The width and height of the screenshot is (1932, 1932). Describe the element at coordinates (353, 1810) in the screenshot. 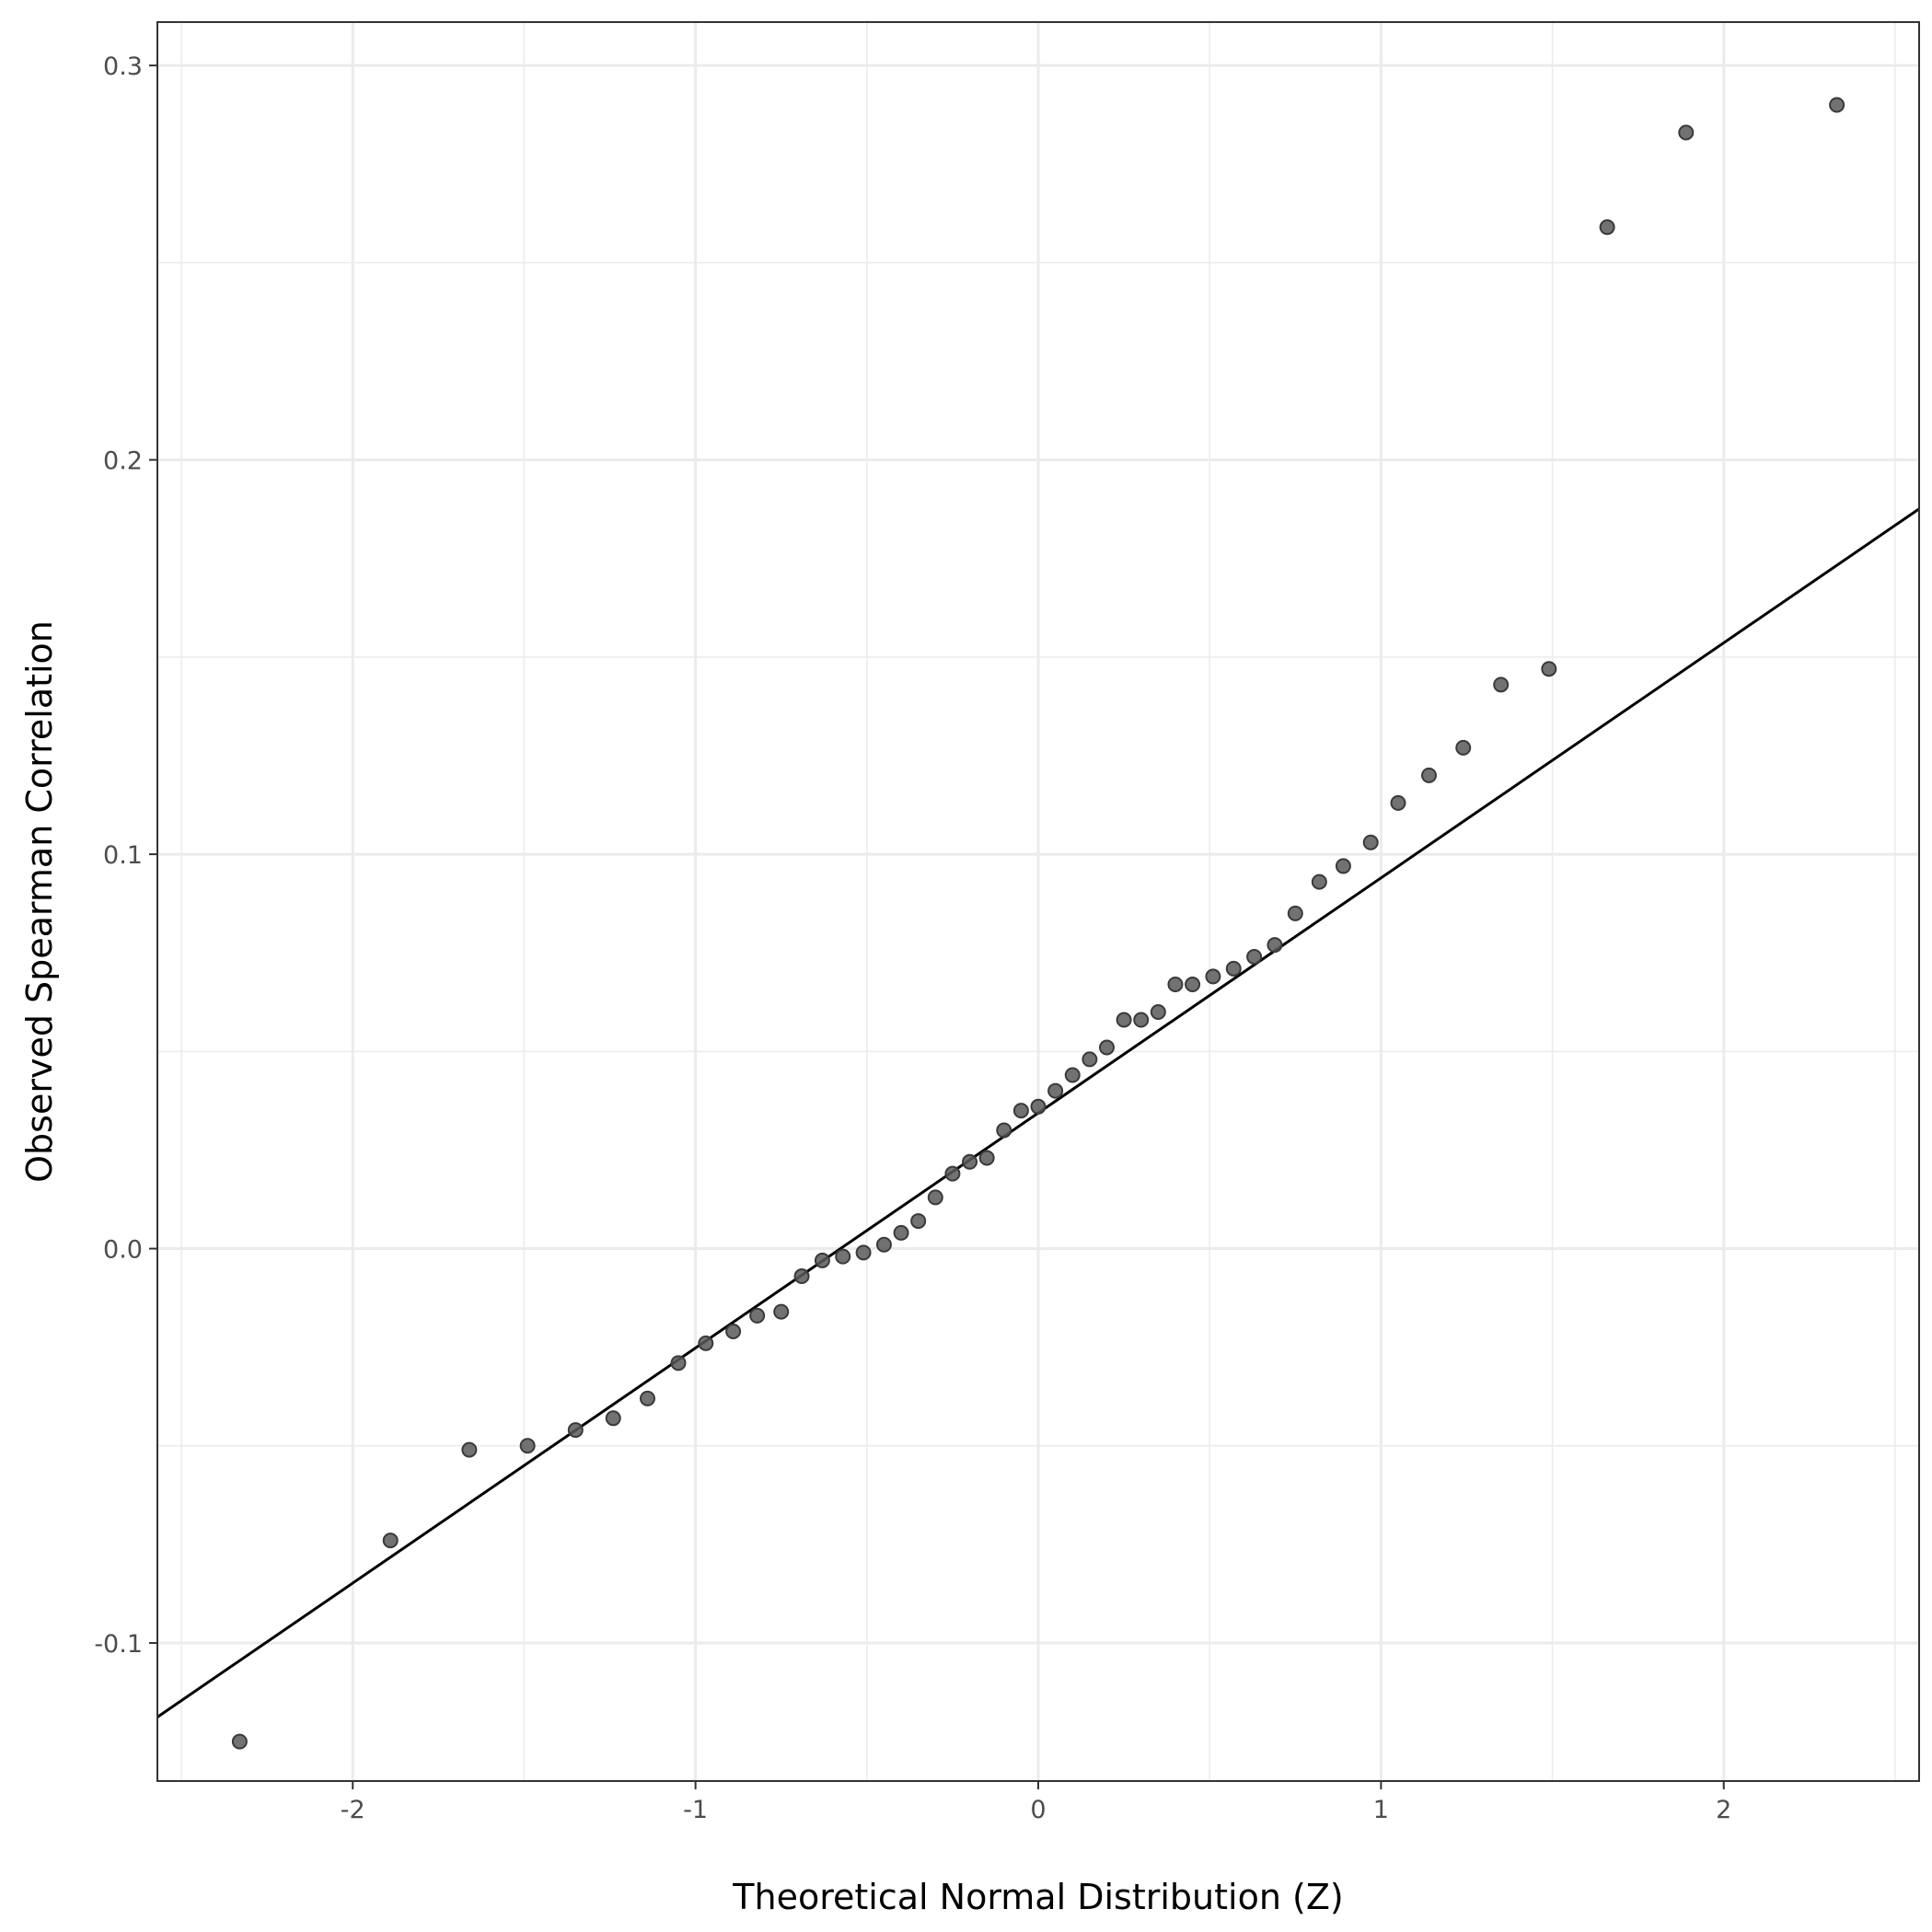

I see `x-tick-label: -2` at that location.